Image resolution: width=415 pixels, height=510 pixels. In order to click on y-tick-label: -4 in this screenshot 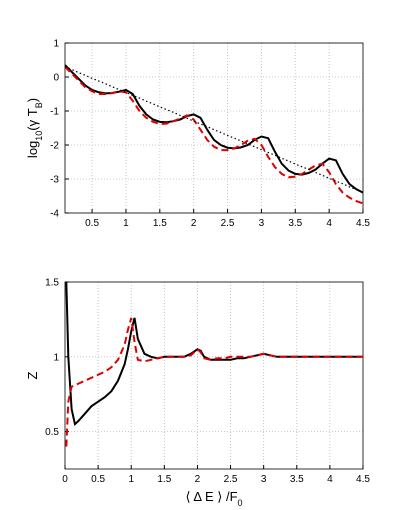, I will do `click(54, 214)`.